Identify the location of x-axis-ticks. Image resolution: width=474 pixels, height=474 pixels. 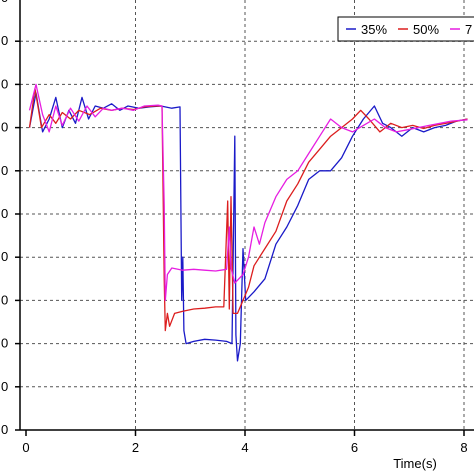
(245, 433).